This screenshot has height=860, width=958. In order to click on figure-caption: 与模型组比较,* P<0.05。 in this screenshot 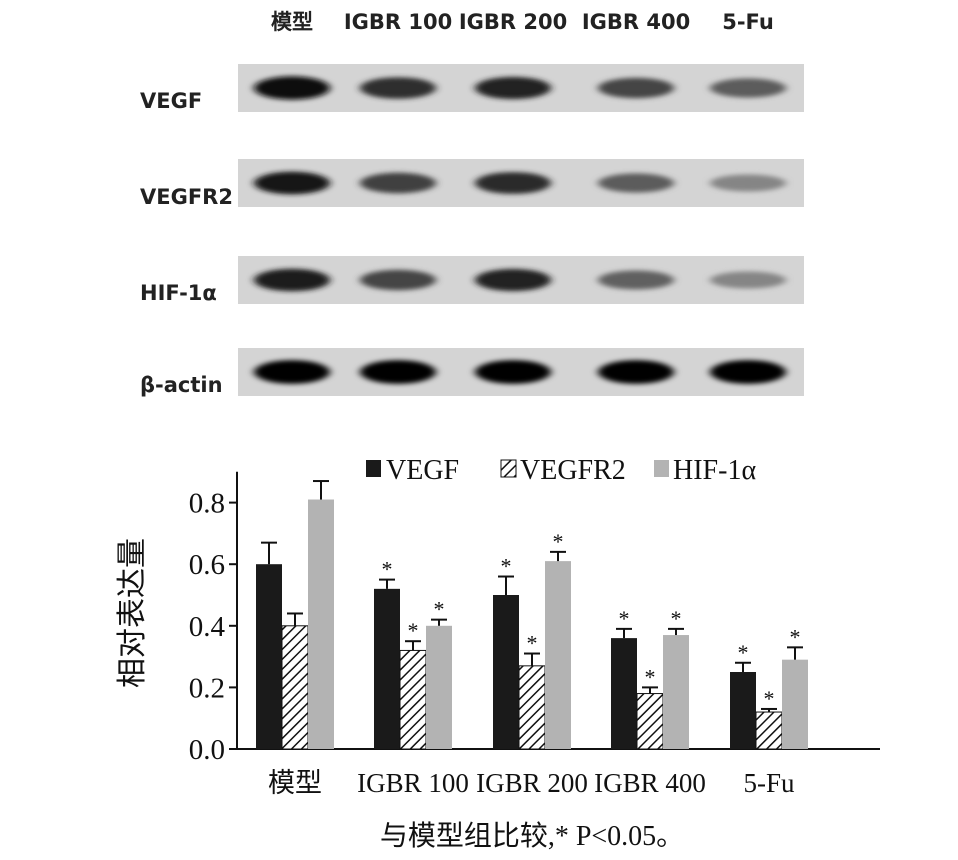, I will do `click(532, 836)`.